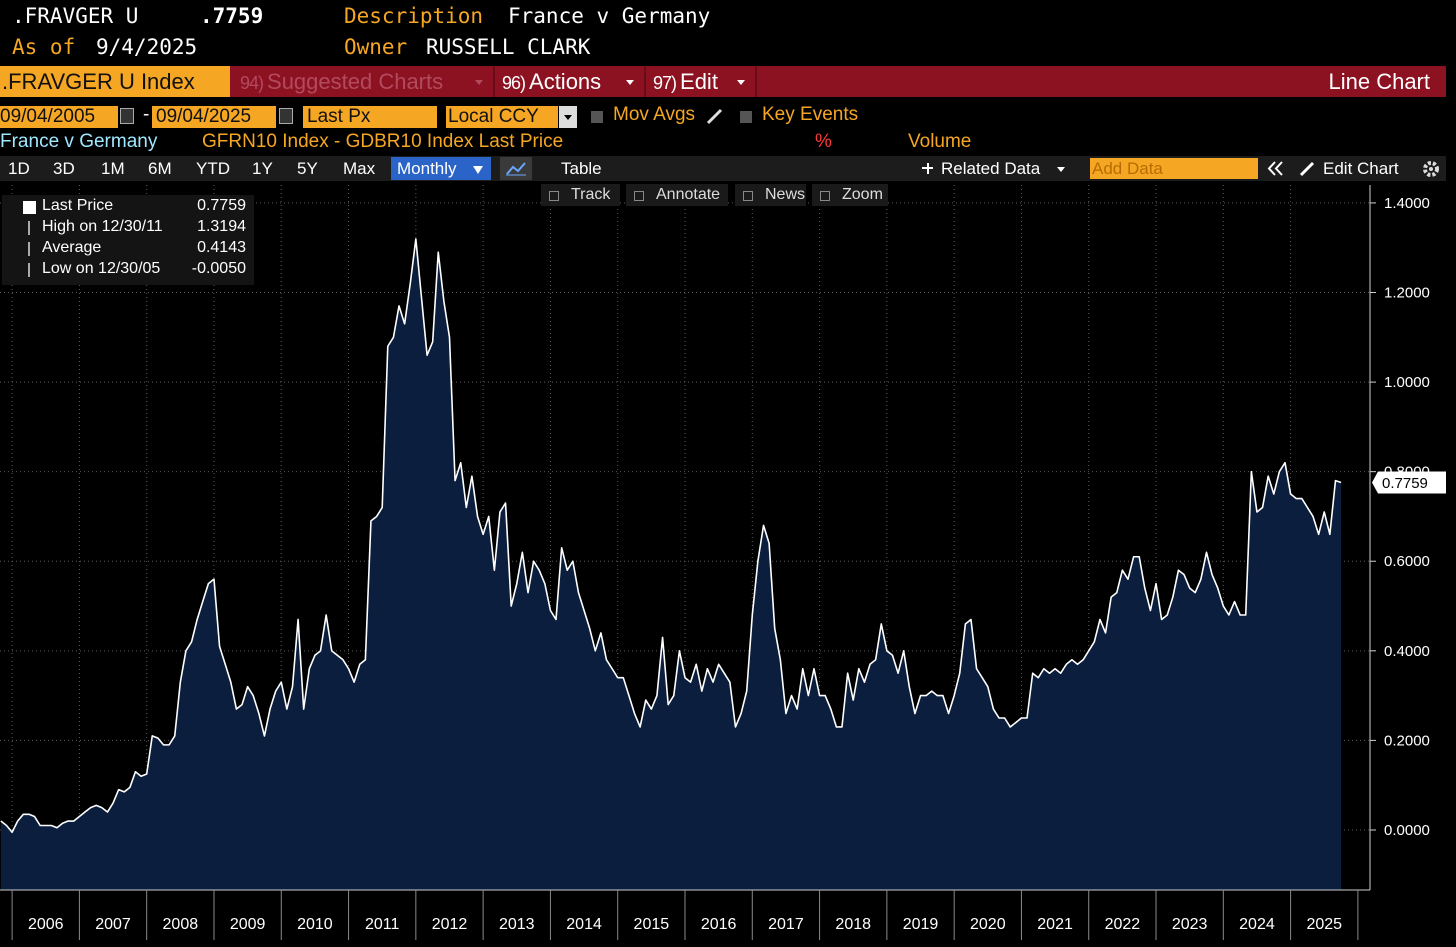  What do you see at coordinates (19, 168) in the screenshot?
I see `range-button: 1D` at bounding box center [19, 168].